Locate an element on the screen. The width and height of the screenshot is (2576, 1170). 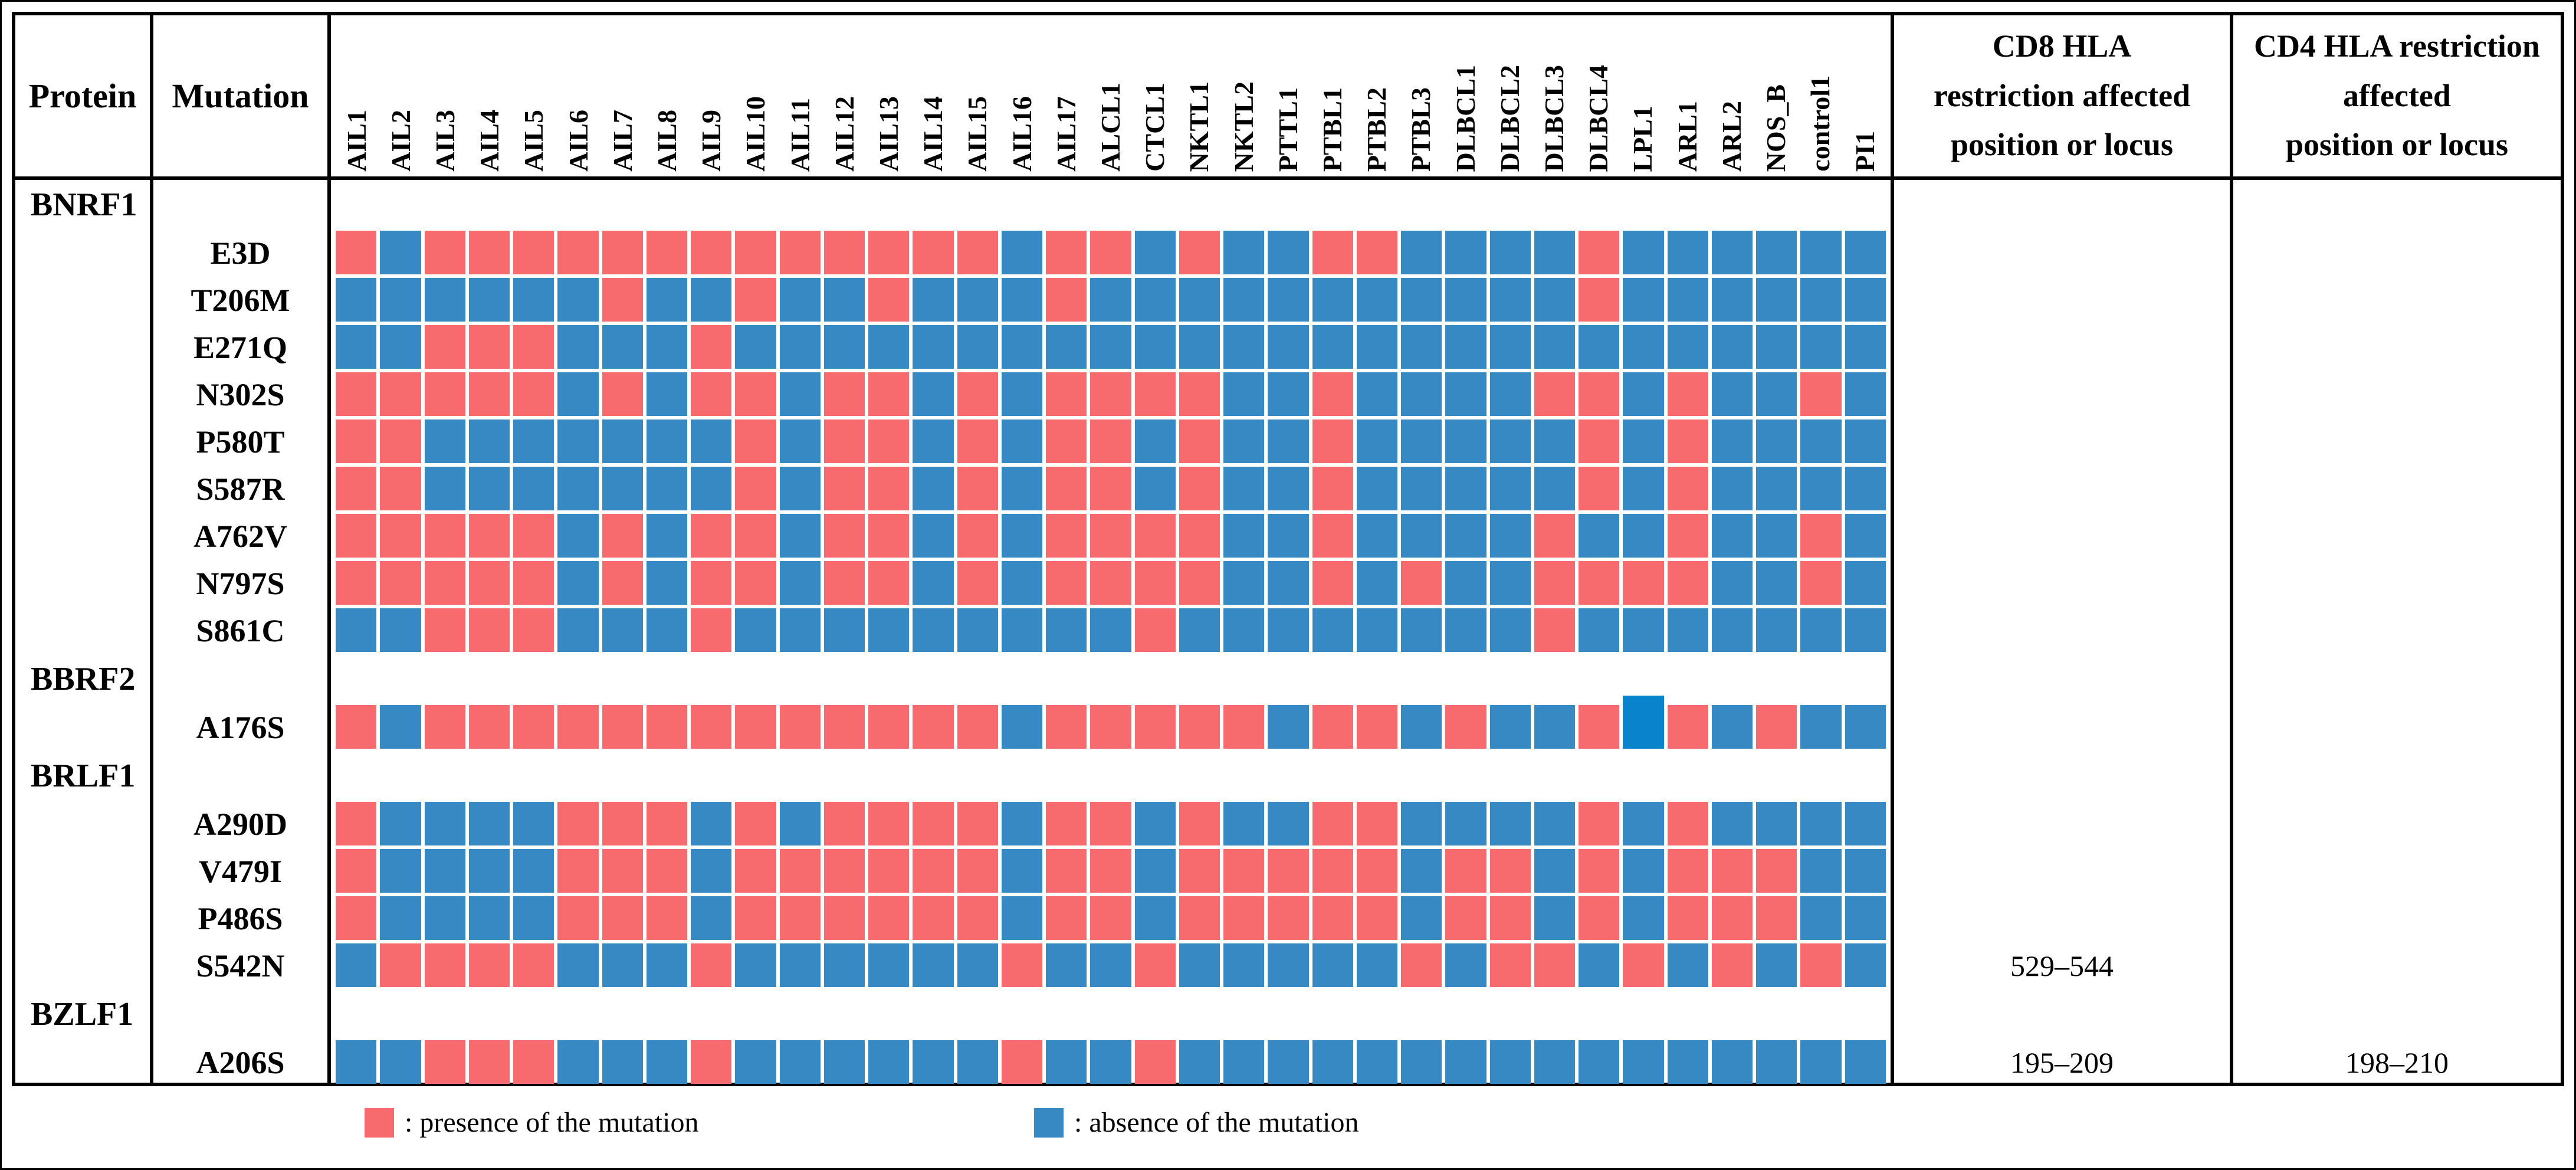
divider-matrix-cd8 is located at coordinates (1892, 549).